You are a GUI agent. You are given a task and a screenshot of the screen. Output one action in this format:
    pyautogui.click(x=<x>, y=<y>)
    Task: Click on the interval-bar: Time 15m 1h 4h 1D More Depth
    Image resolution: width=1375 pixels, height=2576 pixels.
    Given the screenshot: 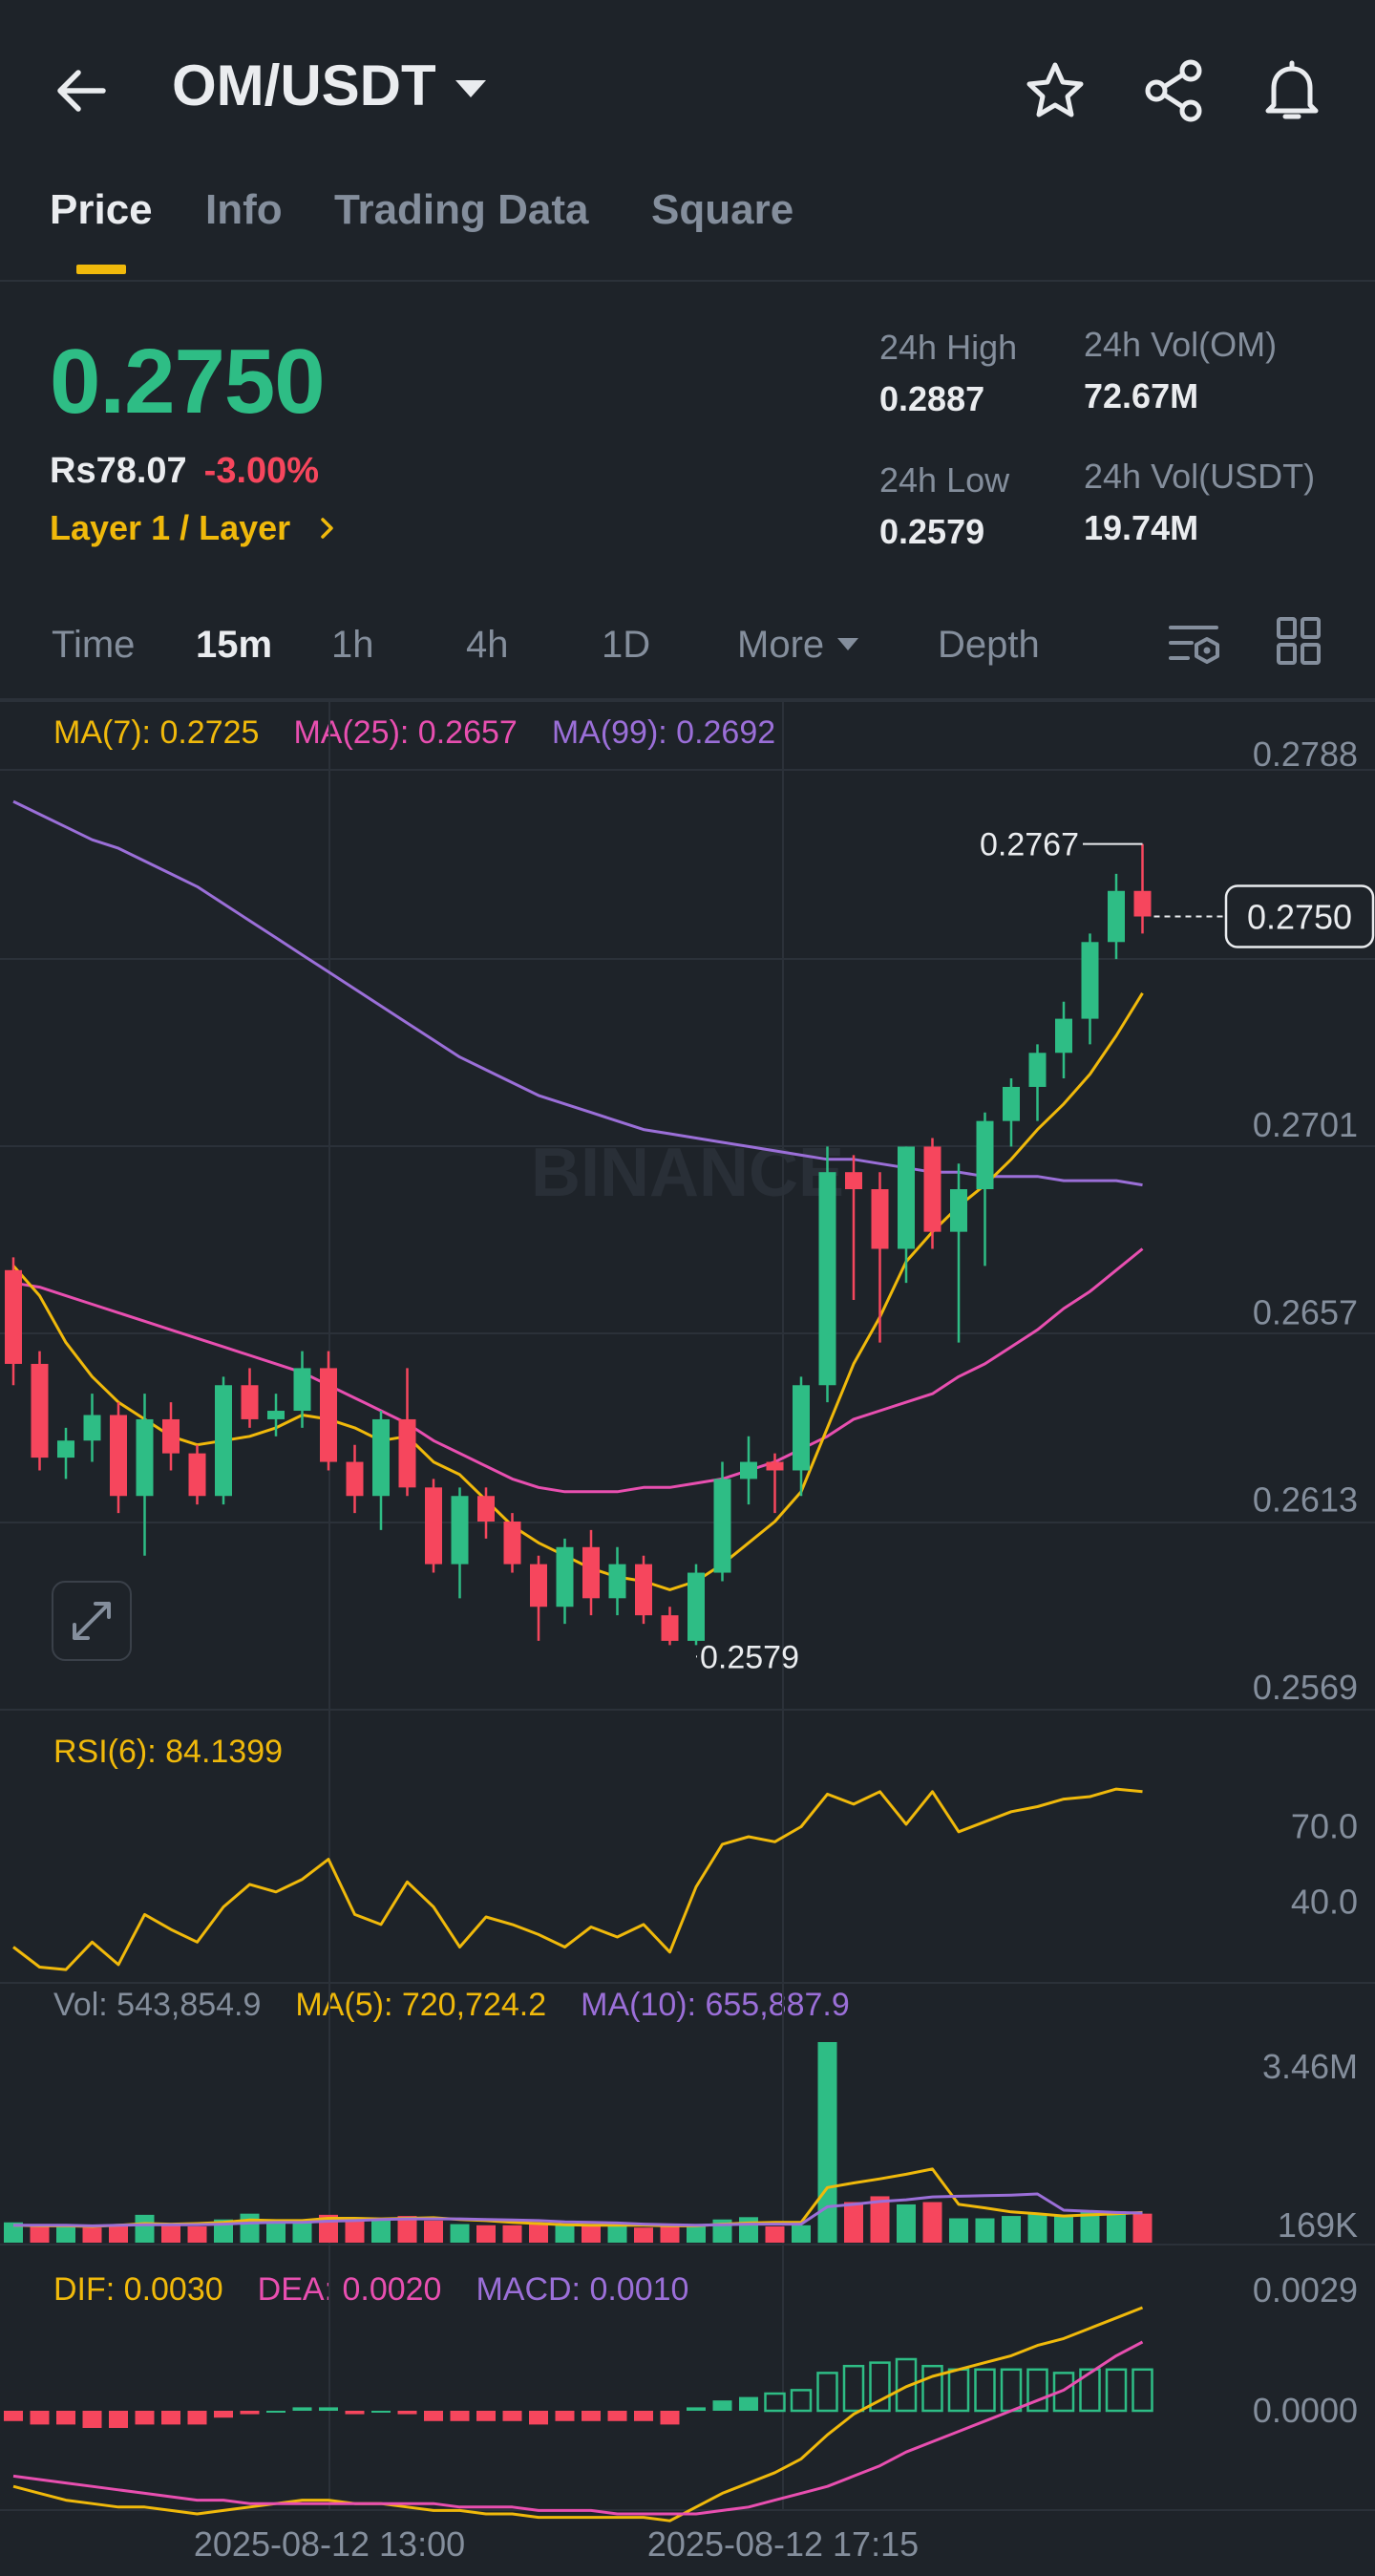 What is the action you would take?
    pyautogui.click(x=687, y=659)
    